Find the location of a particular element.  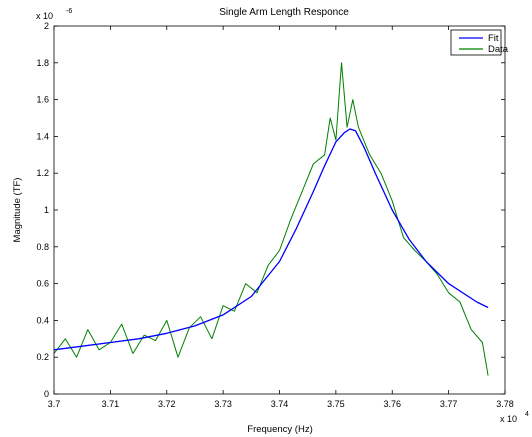

x-tick-label: 3.78 is located at coordinates (505, 404).